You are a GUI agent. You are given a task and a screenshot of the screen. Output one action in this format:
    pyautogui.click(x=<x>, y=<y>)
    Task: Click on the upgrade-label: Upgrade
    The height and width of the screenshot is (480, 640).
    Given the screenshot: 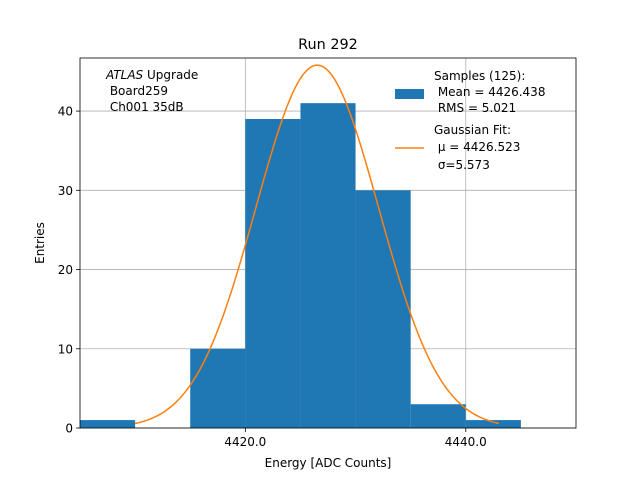 What is the action you would take?
    pyautogui.click(x=170, y=75)
    